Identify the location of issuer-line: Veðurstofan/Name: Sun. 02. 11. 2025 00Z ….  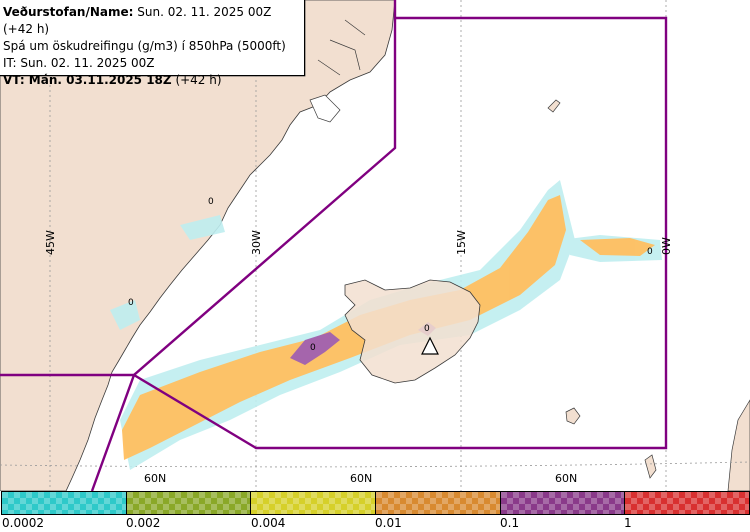
(137, 20).